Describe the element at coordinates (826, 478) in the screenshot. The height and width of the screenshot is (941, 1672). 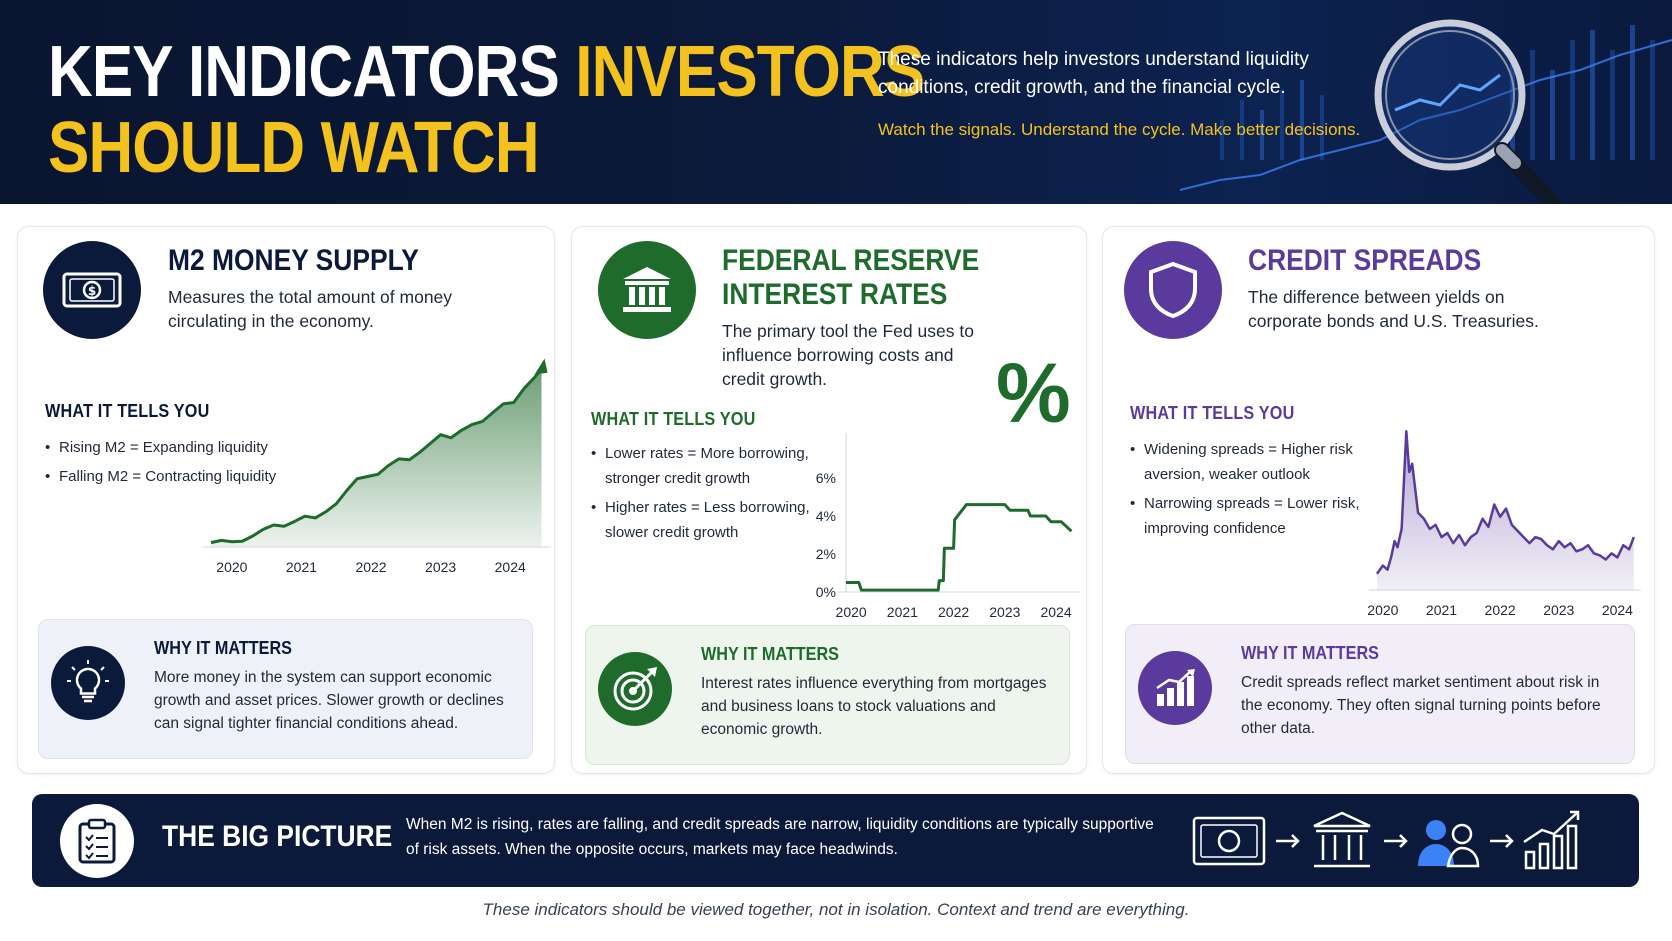
I see `y-tick-label: 6%` at that location.